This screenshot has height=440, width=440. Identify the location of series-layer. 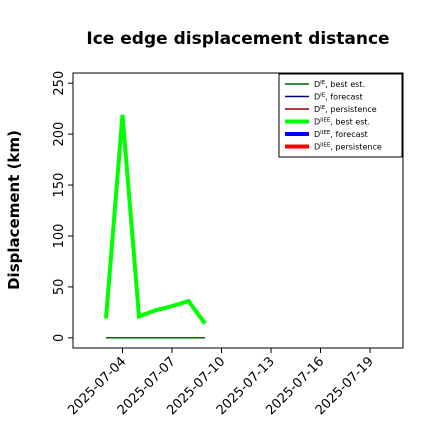
(155, 226).